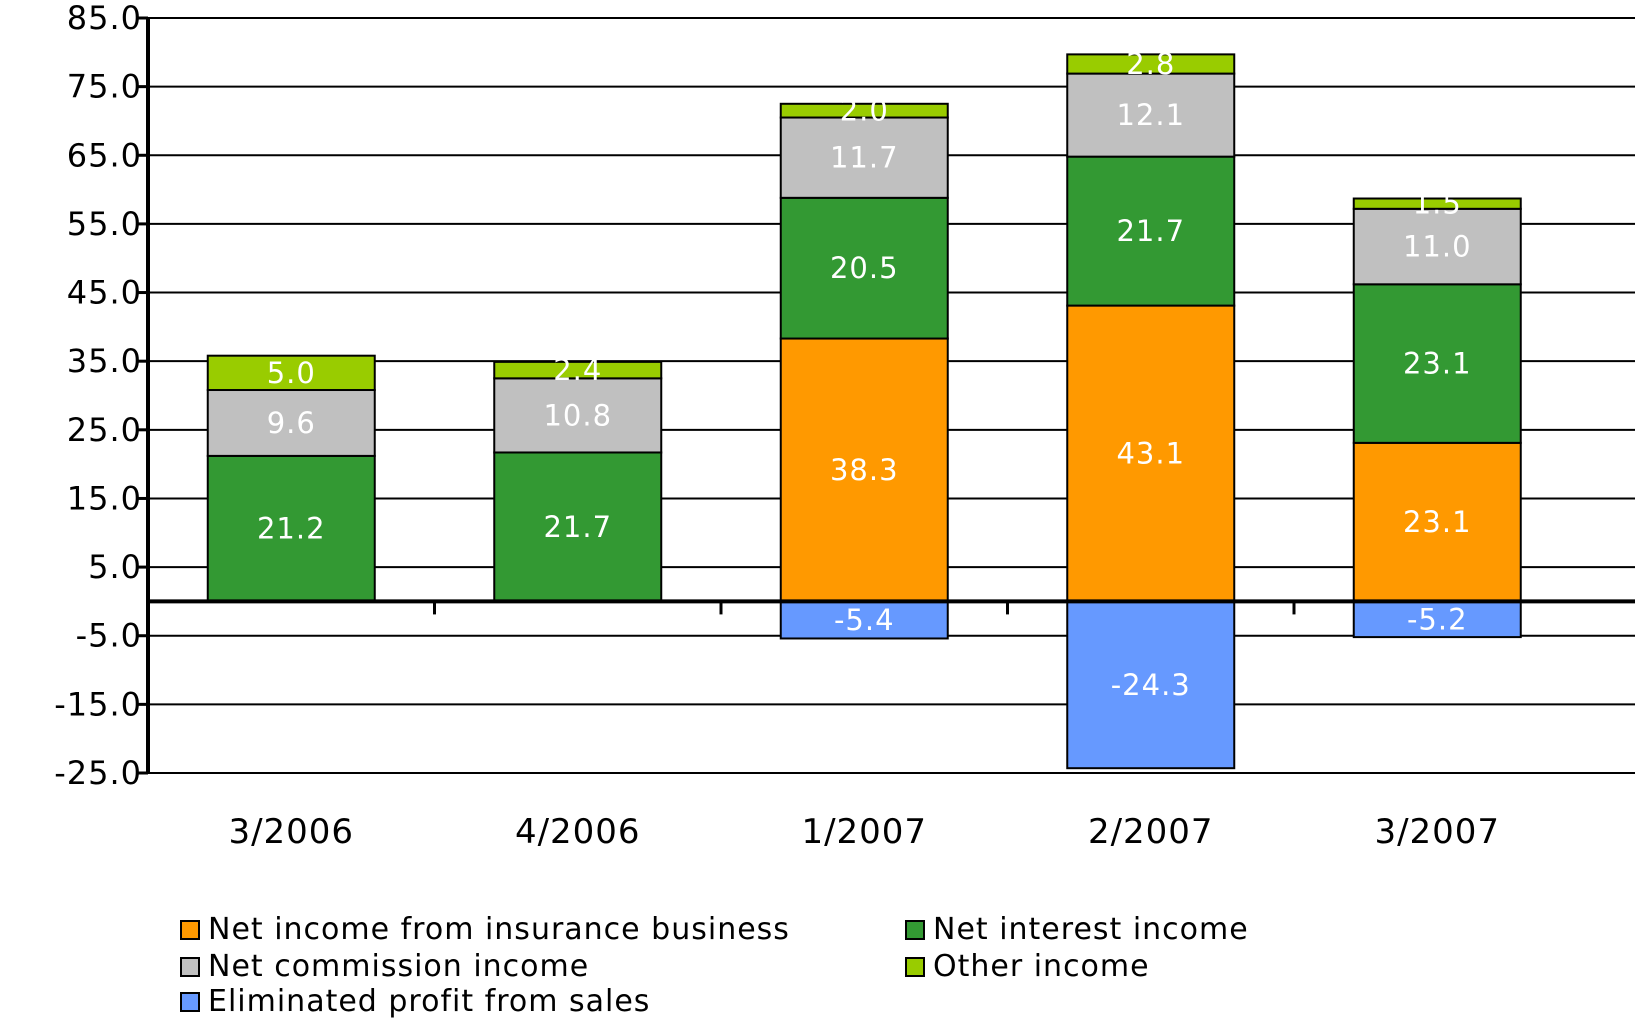 The image size is (1635, 1025). What do you see at coordinates (864, 268) in the screenshot?
I see `data-label: 20.5` at bounding box center [864, 268].